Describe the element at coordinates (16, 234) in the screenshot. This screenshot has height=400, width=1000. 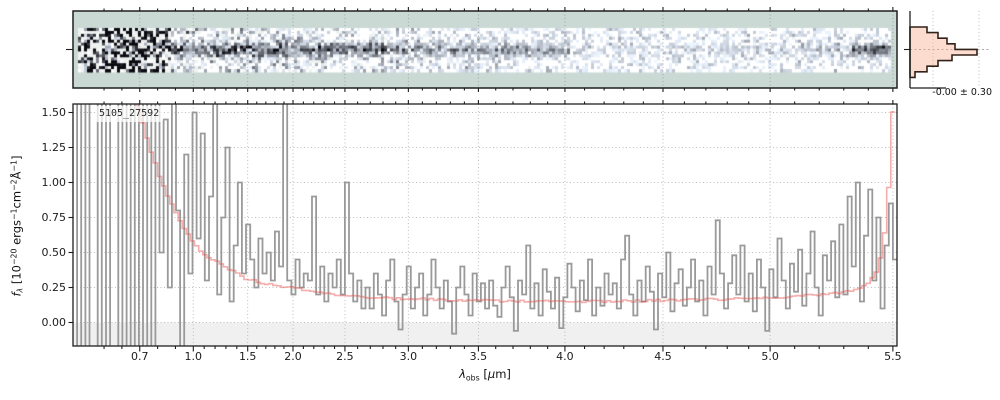
I see `axis-label-part: ergs` at that location.